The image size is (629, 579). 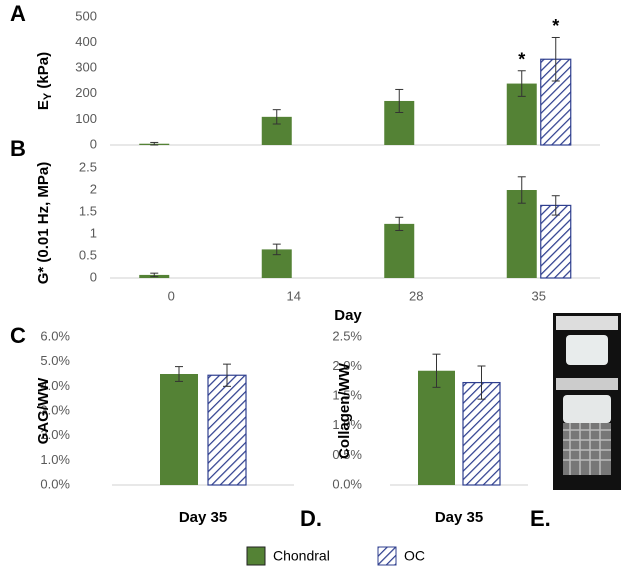 I want to click on y-tick-label: 1.5, so click(x=88, y=210).